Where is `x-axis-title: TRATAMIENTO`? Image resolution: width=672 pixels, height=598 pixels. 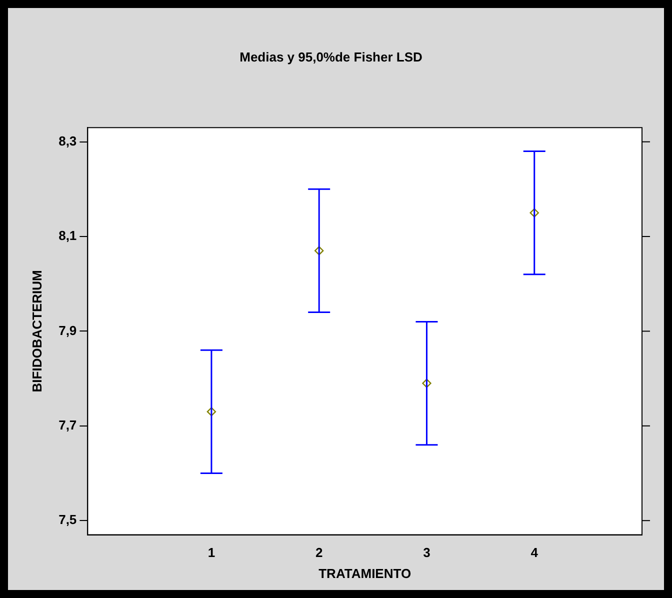
x-axis-title: TRATAMIENTO is located at coordinates (365, 573).